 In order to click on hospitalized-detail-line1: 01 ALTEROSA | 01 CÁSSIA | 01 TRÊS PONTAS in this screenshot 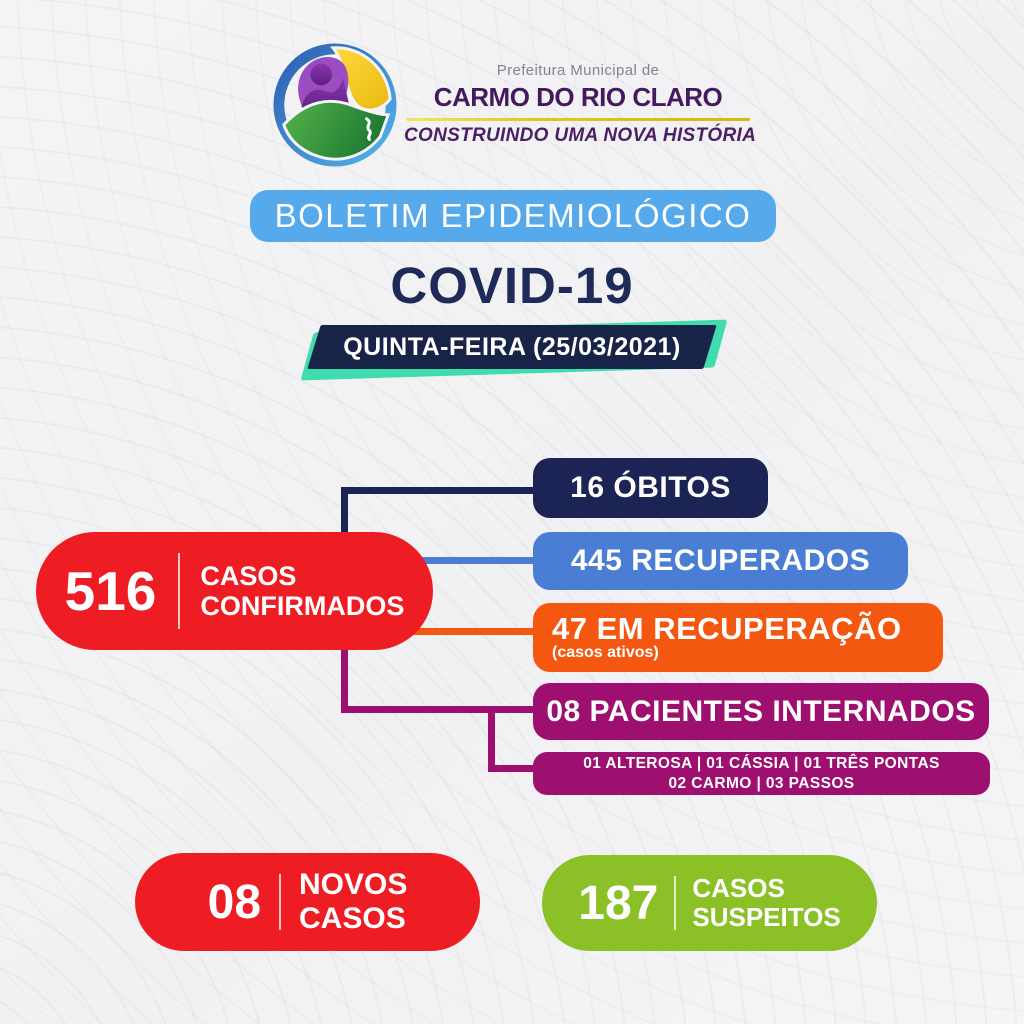, I will do `click(761, 764)`.